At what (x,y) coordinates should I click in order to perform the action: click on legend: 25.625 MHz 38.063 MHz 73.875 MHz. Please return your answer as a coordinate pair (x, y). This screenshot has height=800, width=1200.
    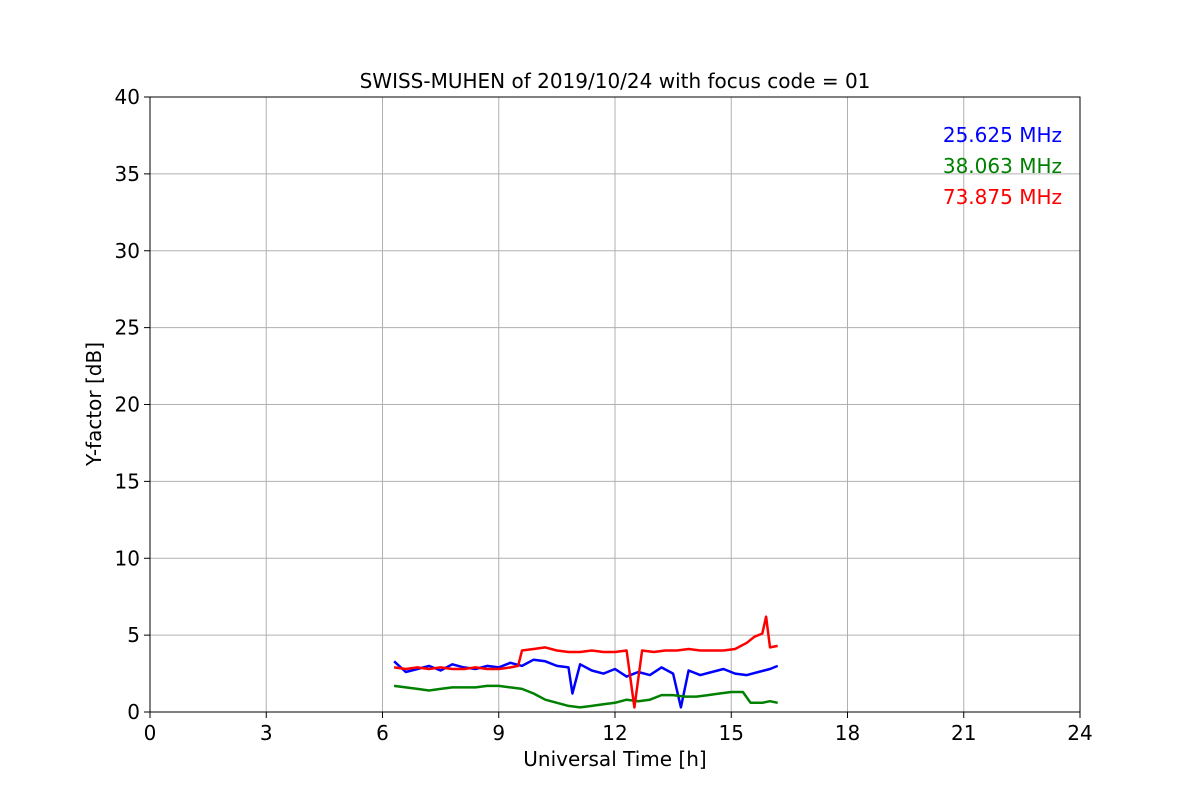
    Looking at the image, I should click on (1002, 166).